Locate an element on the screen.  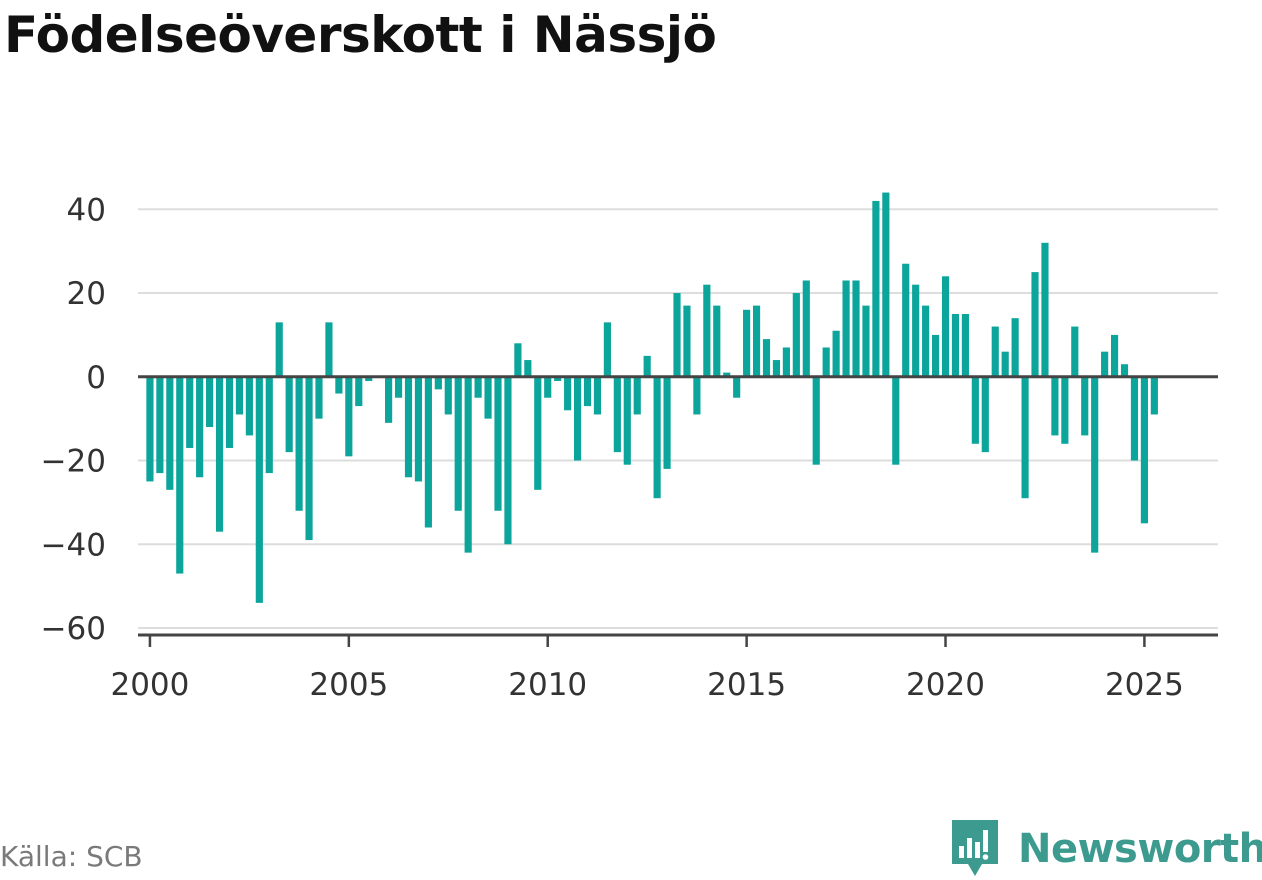
y-tick-label: 40 is located at coordinates (86, 210).